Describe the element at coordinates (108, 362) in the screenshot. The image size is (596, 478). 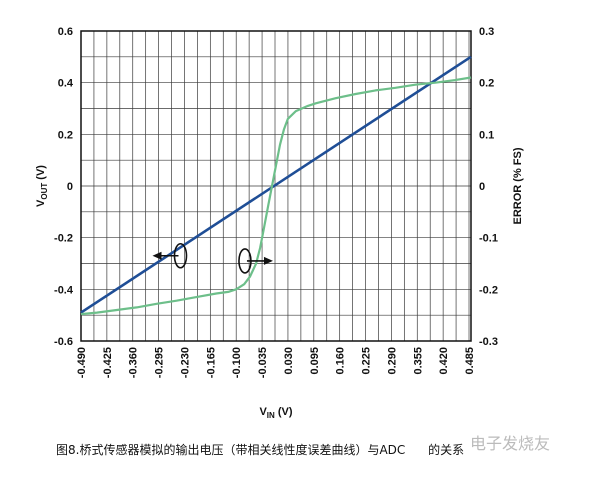
I see `x-tick-label: -0.425` at that location.